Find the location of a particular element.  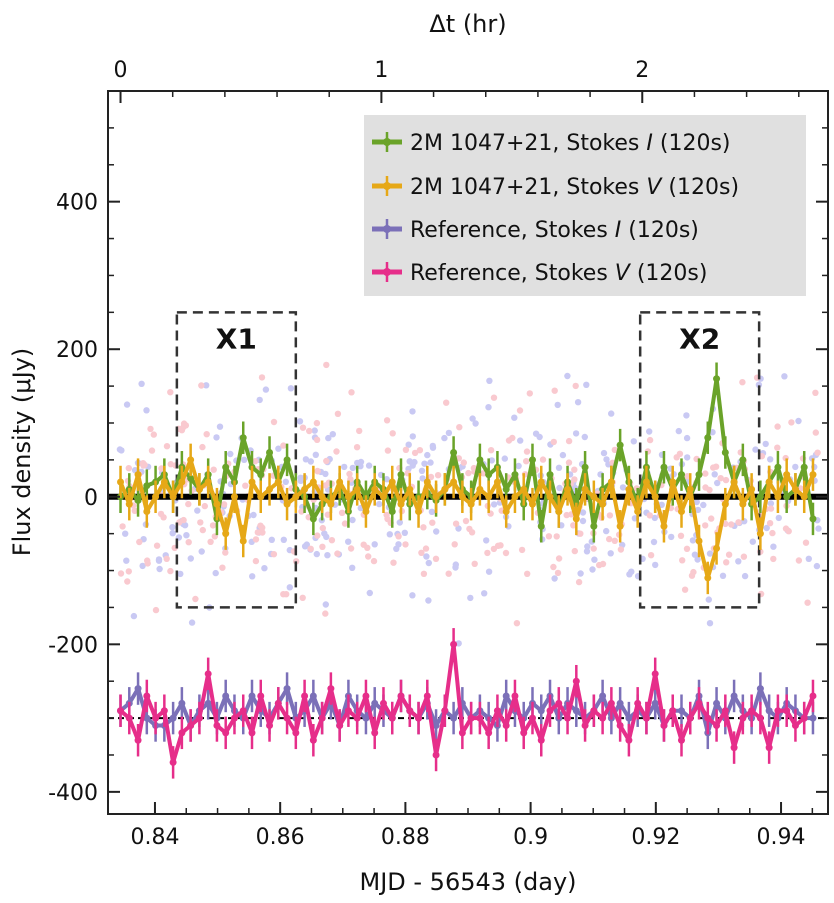

legend-label-stokes: V is located at coordinates (623, 273).